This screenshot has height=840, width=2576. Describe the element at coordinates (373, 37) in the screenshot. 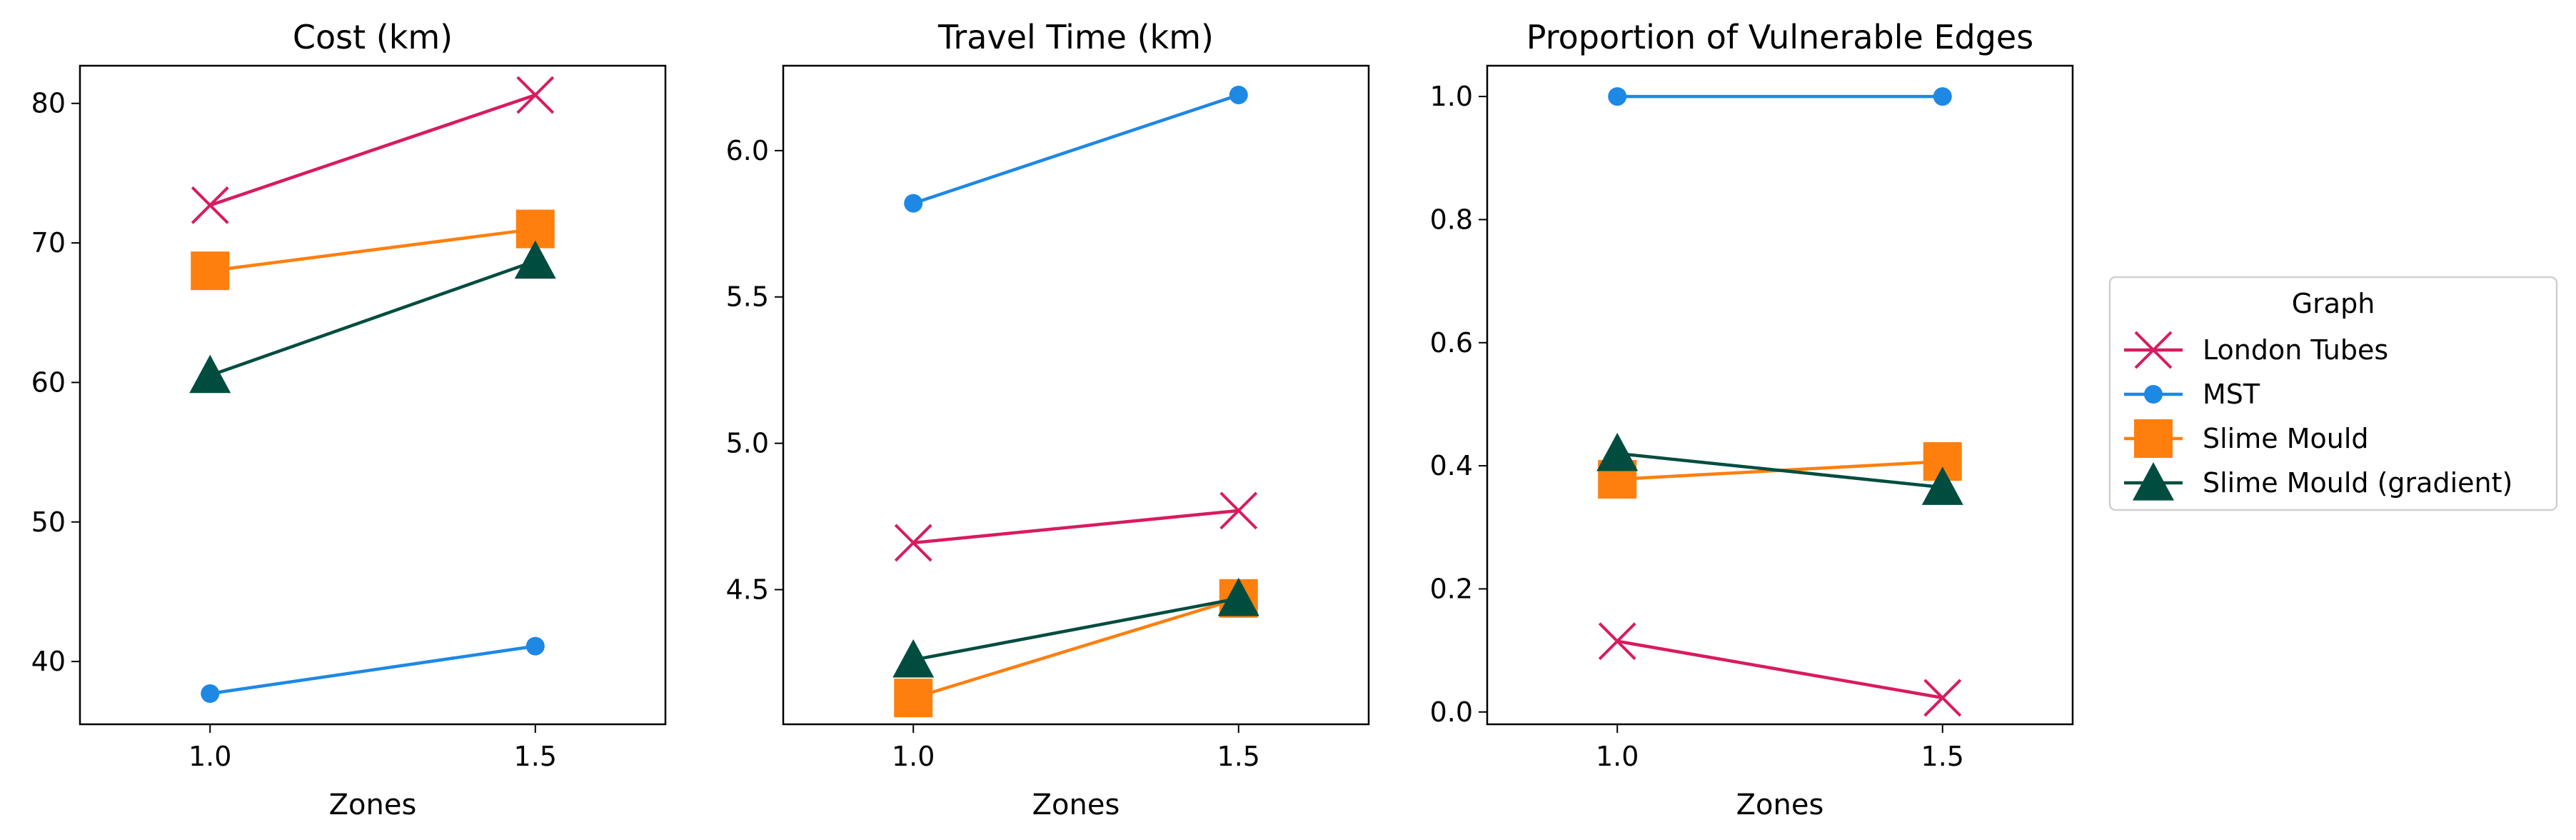

I see `chart-title: Cost (km)` at that location.